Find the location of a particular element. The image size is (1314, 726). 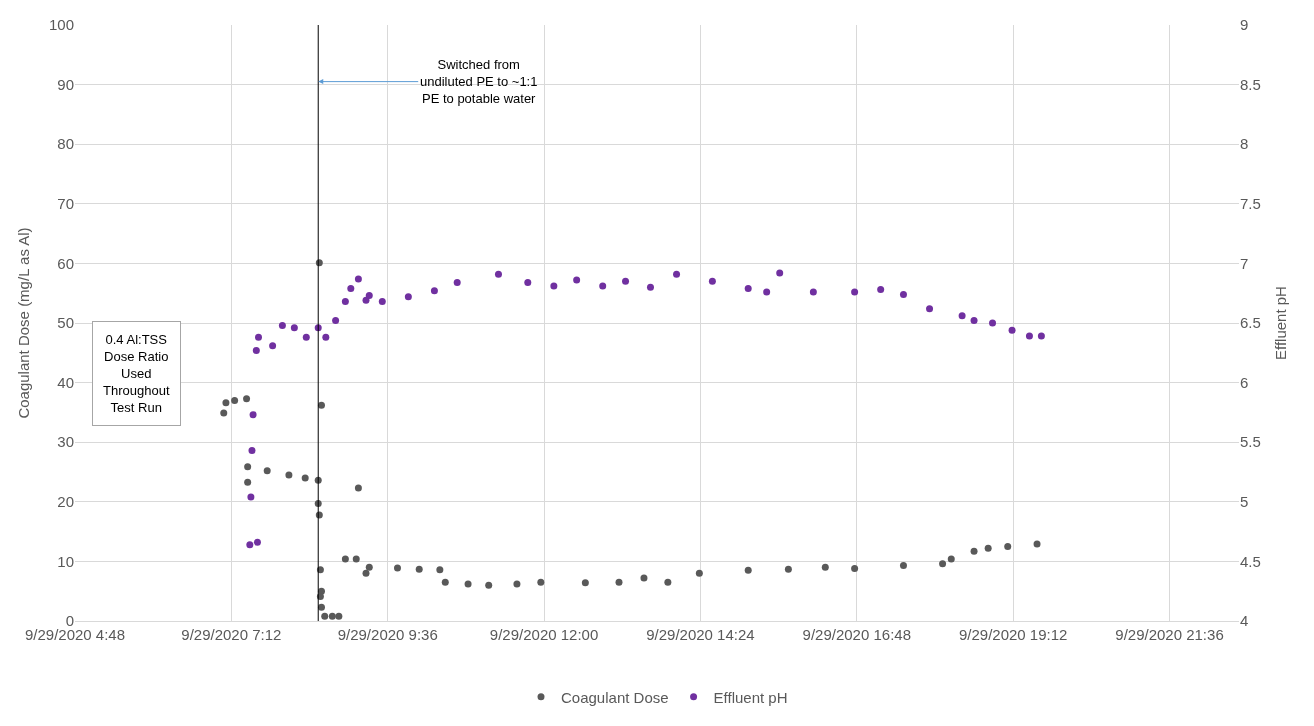

legend-label: Effluent pH is located at coordinates (750, 697).